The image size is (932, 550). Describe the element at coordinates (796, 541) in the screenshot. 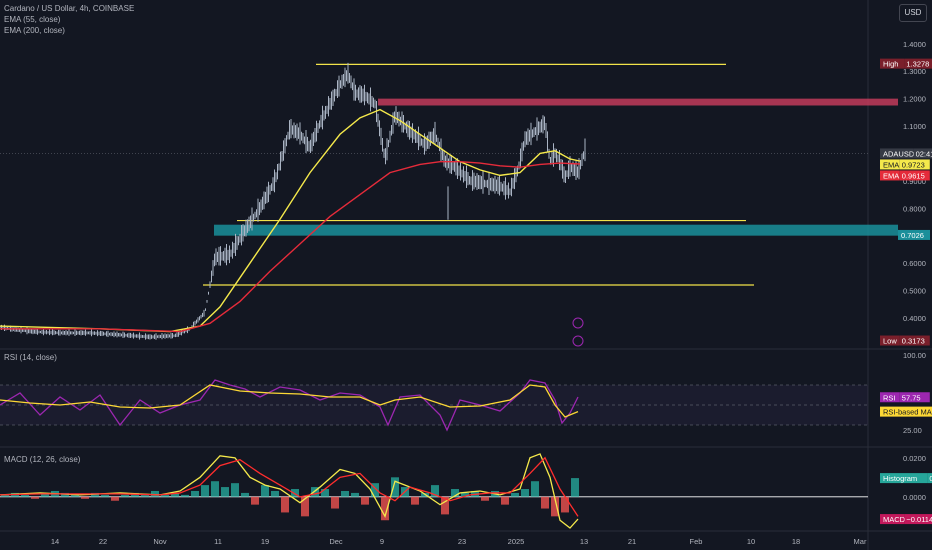

I see `x-tick-label: 18` at that location.